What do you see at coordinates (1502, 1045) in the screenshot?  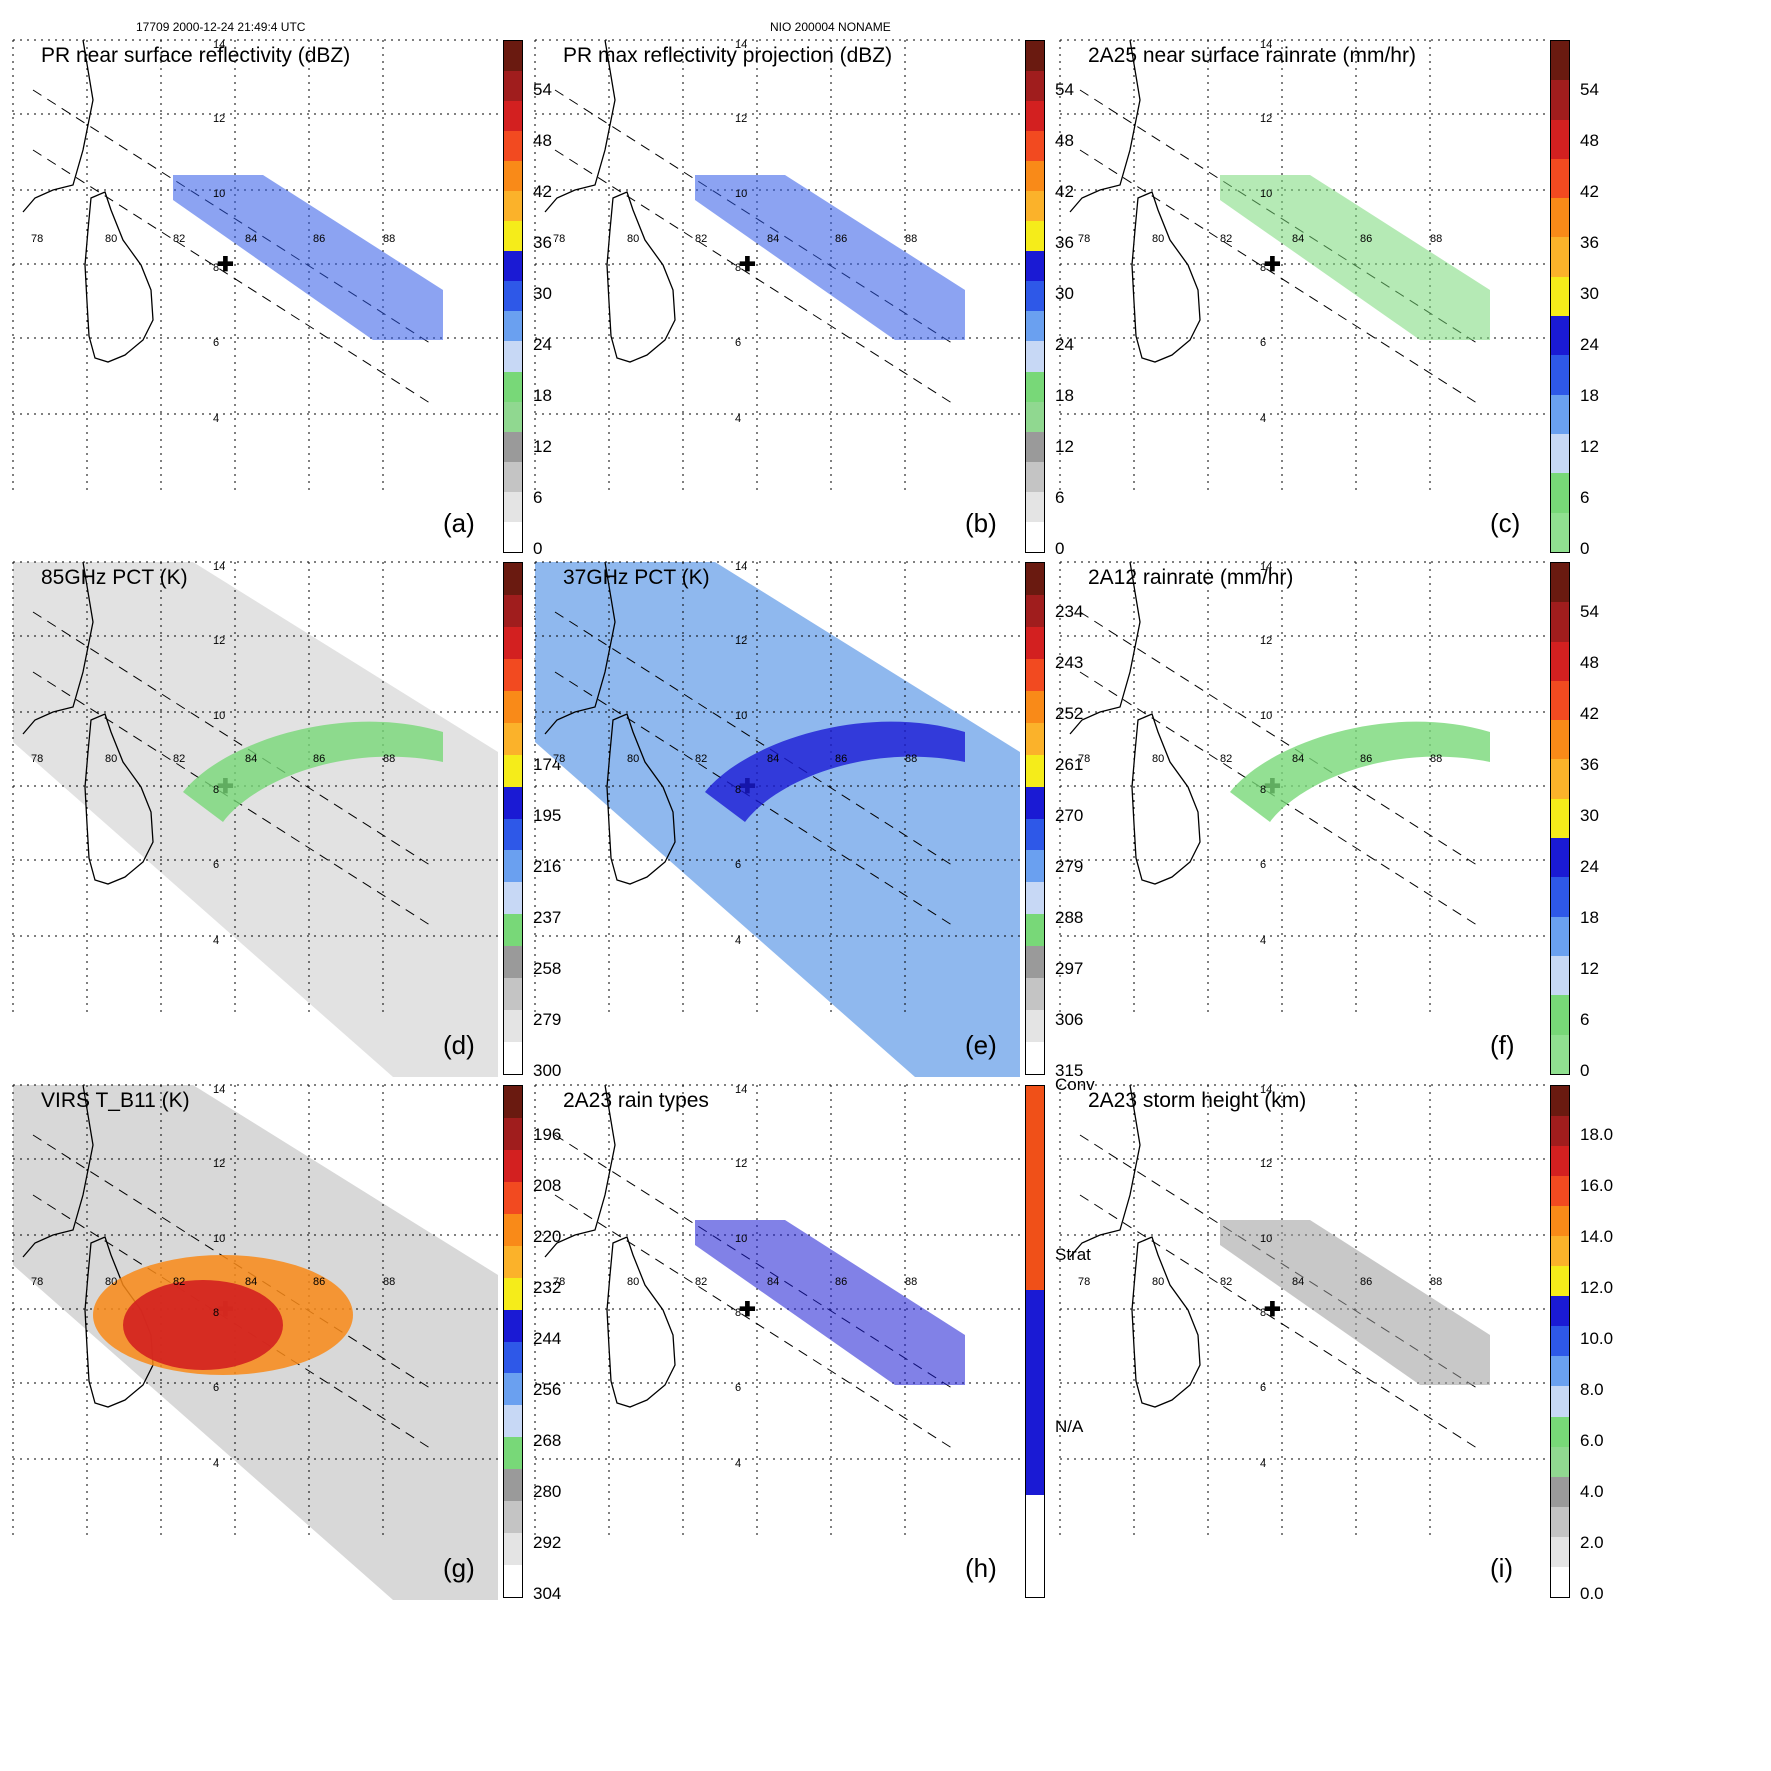 I see `panel-tag: (f)` at bounding box center [1502, 1045].